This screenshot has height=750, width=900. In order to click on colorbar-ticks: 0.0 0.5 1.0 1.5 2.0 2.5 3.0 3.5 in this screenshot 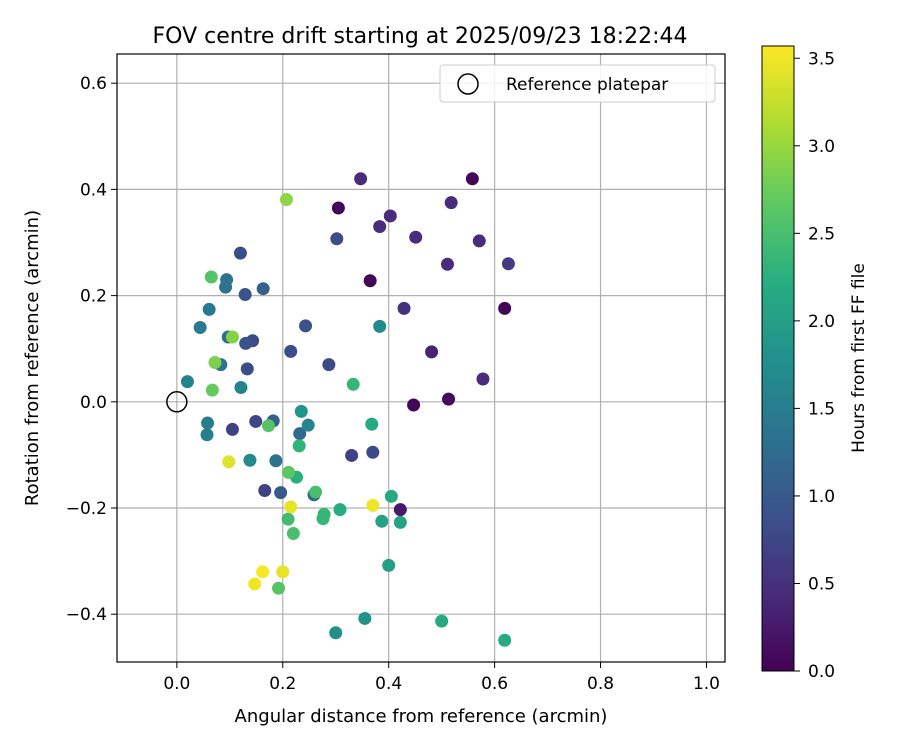, I will do `click(814, 365)`.